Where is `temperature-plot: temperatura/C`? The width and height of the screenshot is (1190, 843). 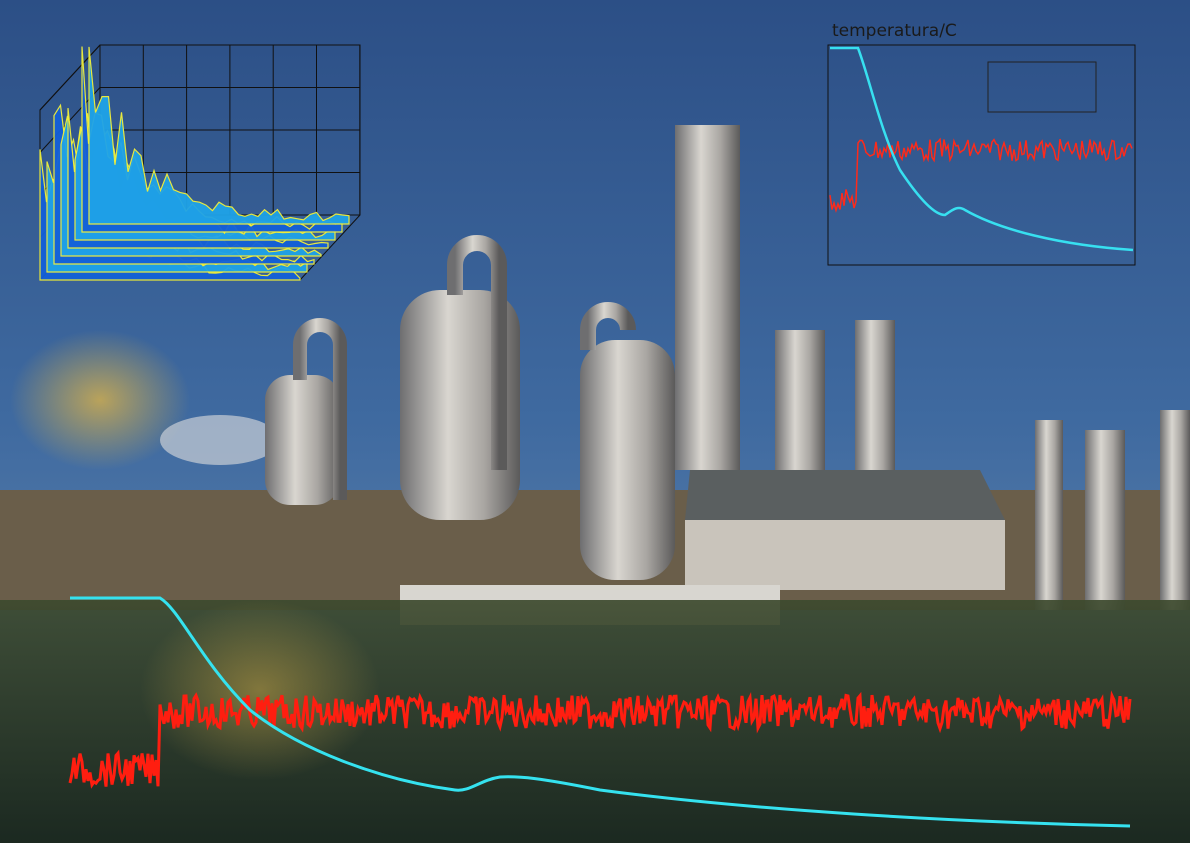
temperature-plot: temperatura/C is located at coordinates (981, 143).